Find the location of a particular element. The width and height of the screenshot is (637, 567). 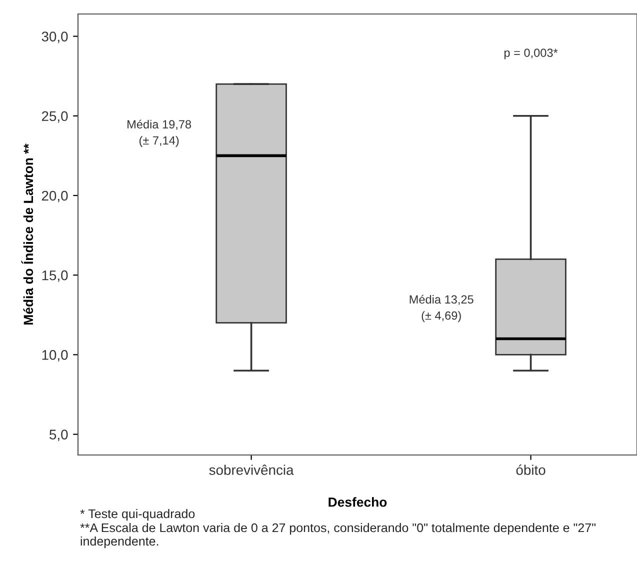

y-tick-label: 15,0 is located at coordinates (55, 276).